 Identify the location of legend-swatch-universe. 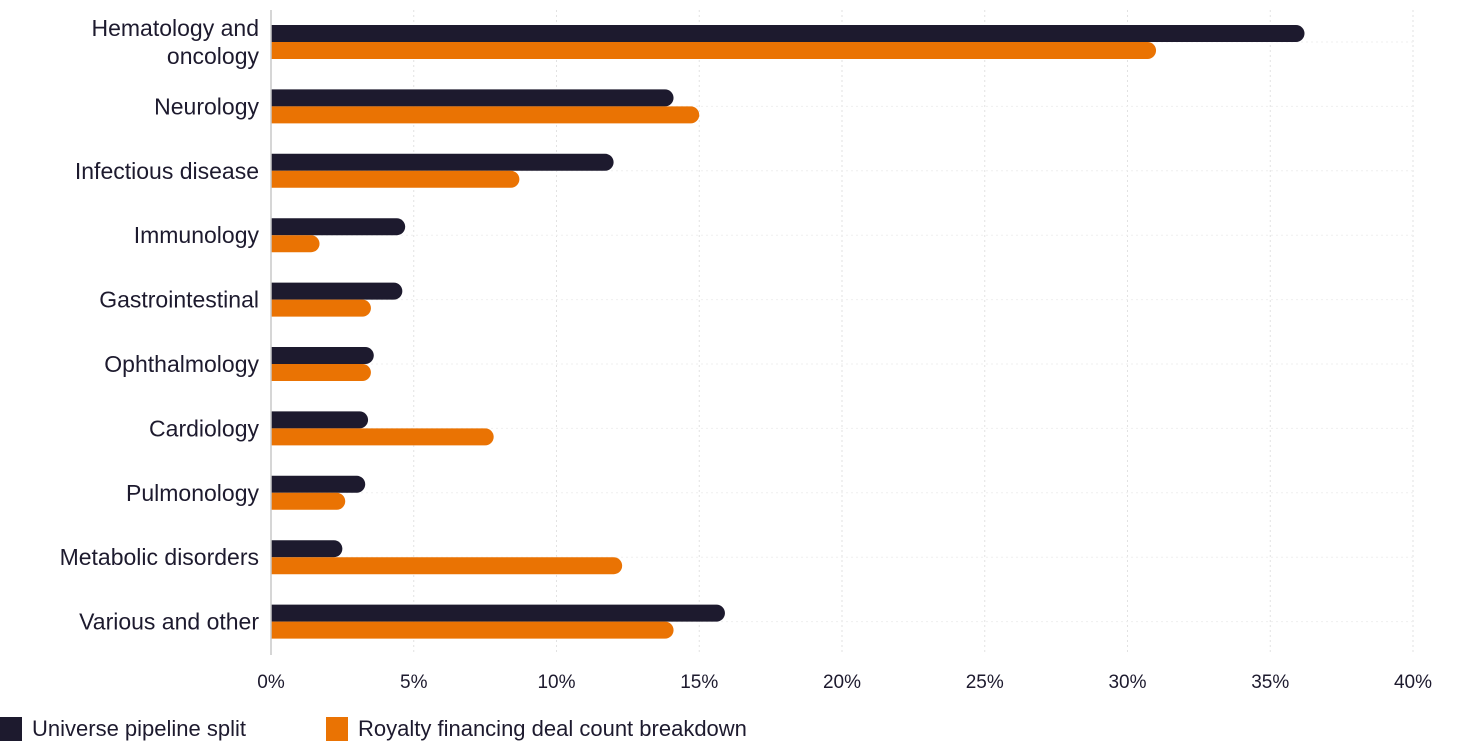
(11, 729).